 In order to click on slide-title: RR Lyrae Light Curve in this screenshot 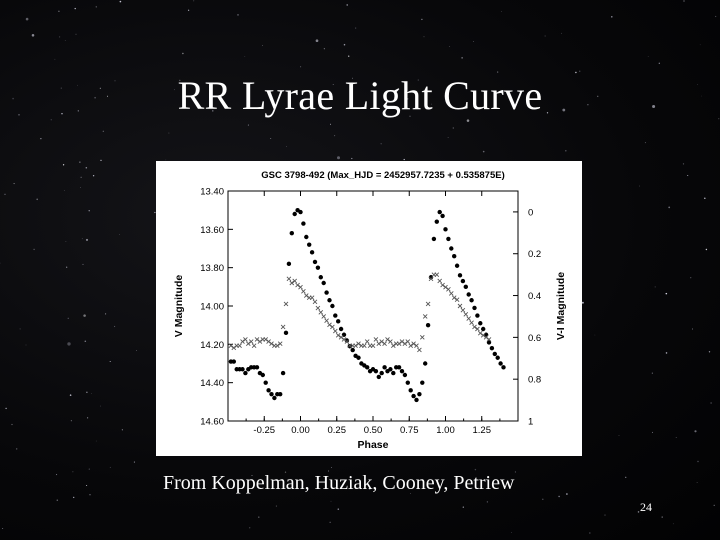, I will do `click(360, 95)`.